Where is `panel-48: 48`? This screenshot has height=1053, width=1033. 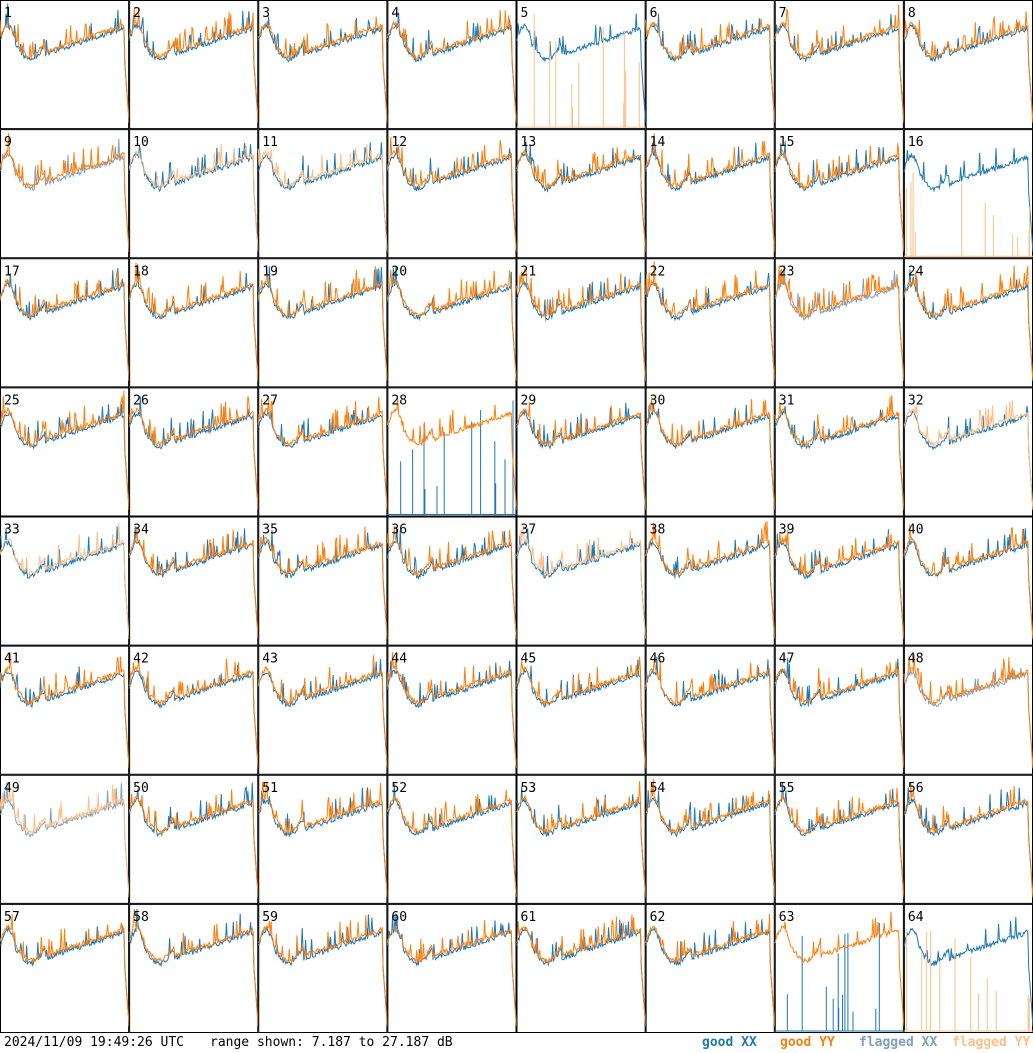 panel-48: 48 is located at coordinates (968, 710).